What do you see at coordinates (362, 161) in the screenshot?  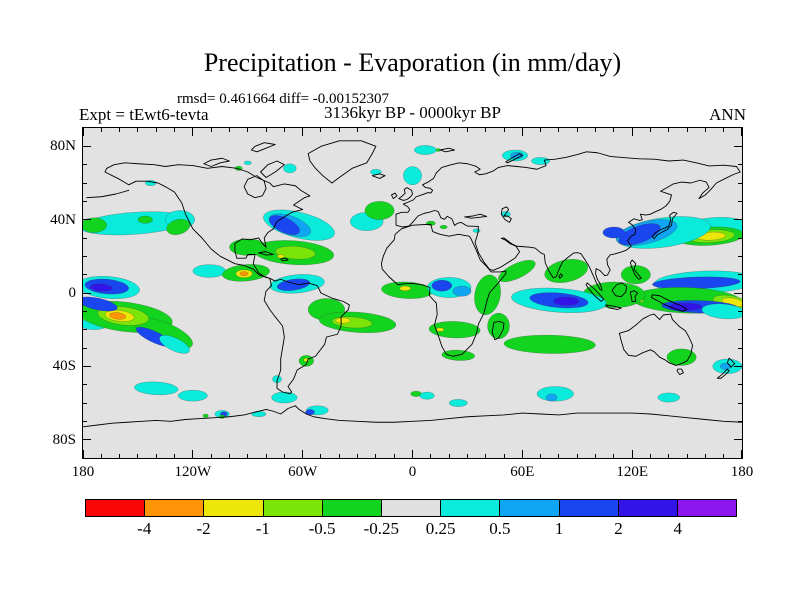 I see `coastline-greenland-arctic-islands` at bounding box center [362, 161].